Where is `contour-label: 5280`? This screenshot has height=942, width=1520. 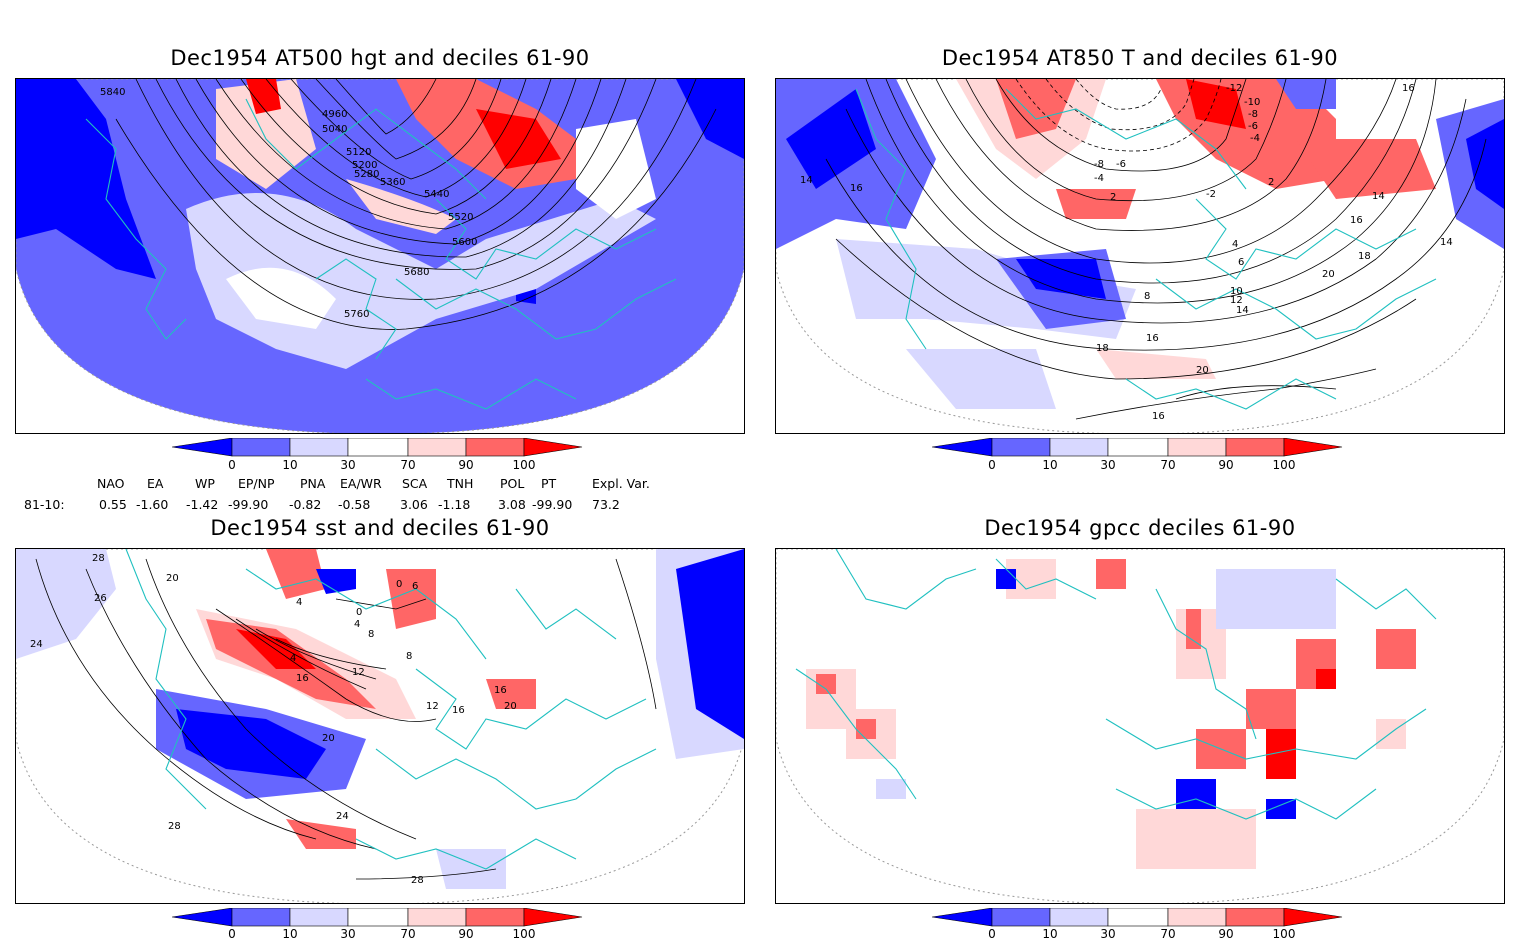
contour-label: 5280 is located at coordinates (366, 174).